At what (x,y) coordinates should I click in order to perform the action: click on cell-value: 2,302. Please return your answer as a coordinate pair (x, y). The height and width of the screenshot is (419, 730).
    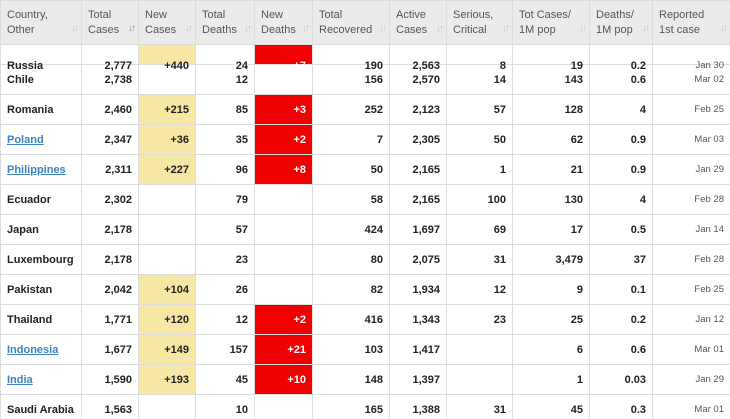
    Looking at the image, I should click on (118, 199).